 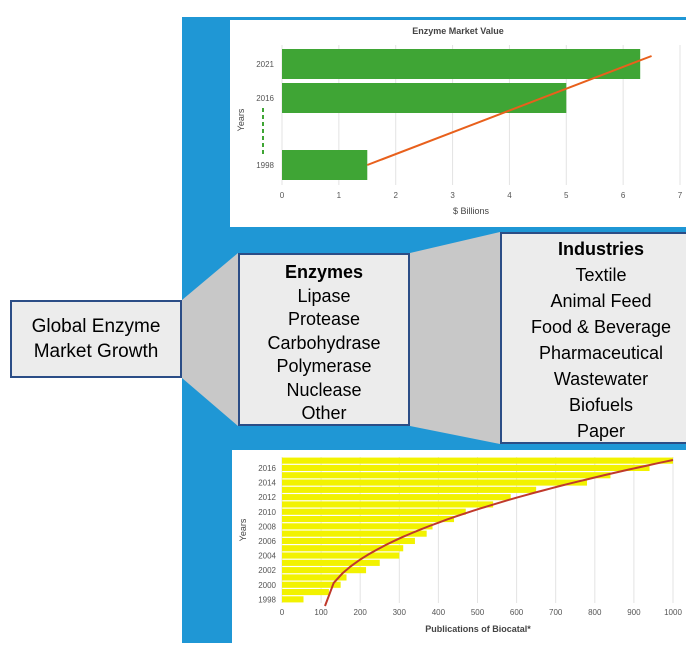 What do you see at coordinates (267, 497) in the screenshot?
I see `y-tick-label: 2012` at bounding box center [267, 497].